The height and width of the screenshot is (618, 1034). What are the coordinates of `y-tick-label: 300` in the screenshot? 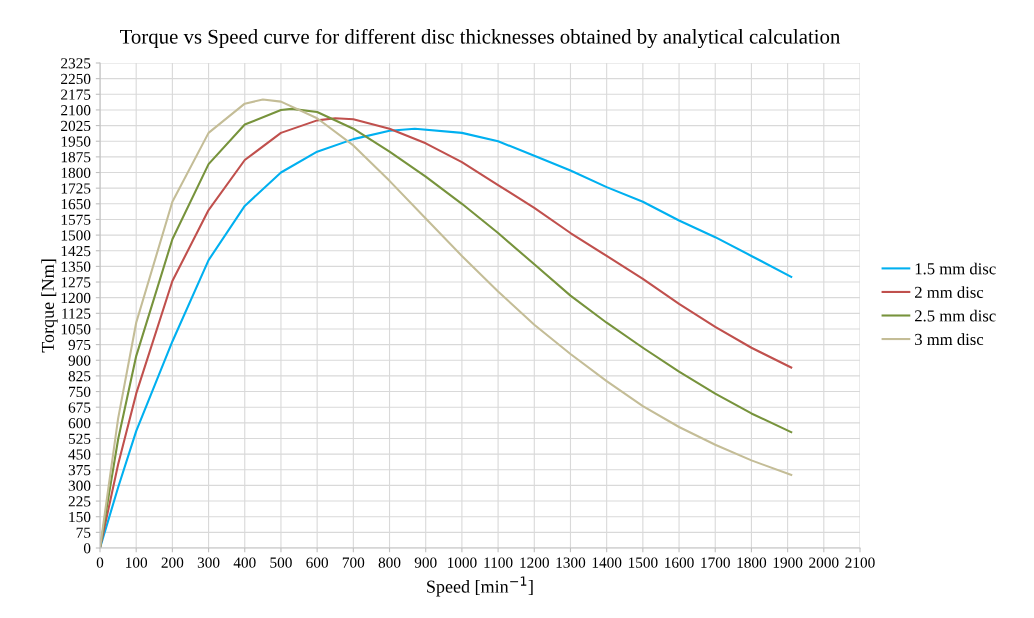 It's located at (79, 485).